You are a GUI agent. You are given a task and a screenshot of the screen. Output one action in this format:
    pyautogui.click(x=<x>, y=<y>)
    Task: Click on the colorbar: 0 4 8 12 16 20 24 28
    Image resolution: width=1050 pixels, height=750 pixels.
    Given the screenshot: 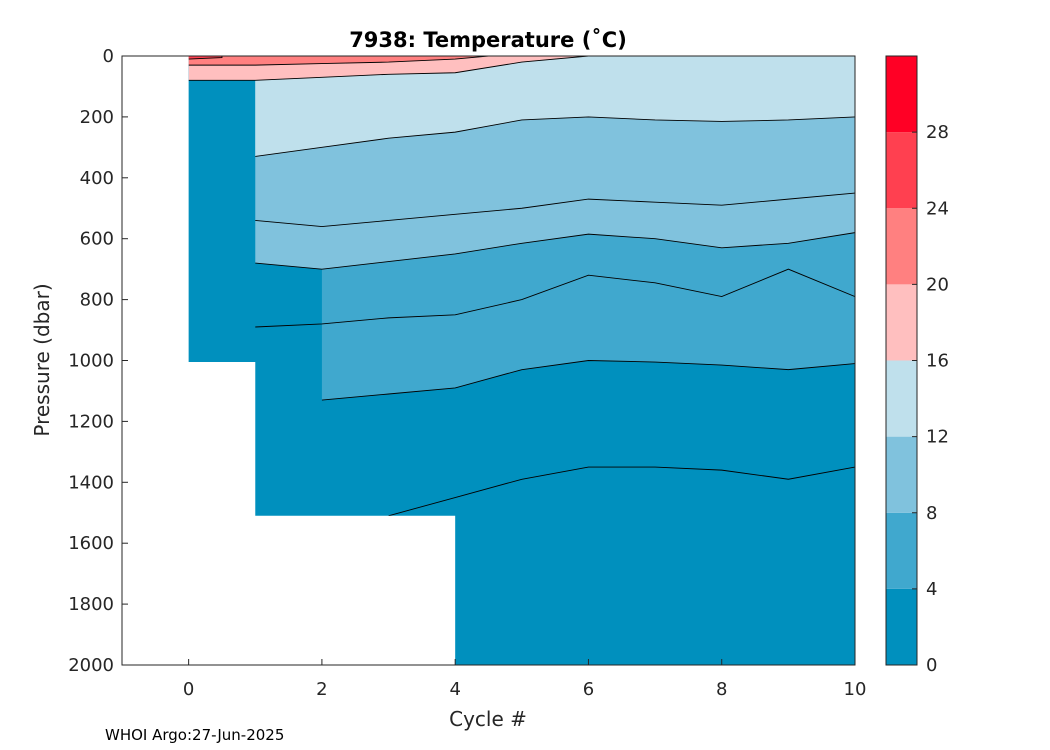 What is the action you would take?
    pyautogui.click(x=917, y=365)
    